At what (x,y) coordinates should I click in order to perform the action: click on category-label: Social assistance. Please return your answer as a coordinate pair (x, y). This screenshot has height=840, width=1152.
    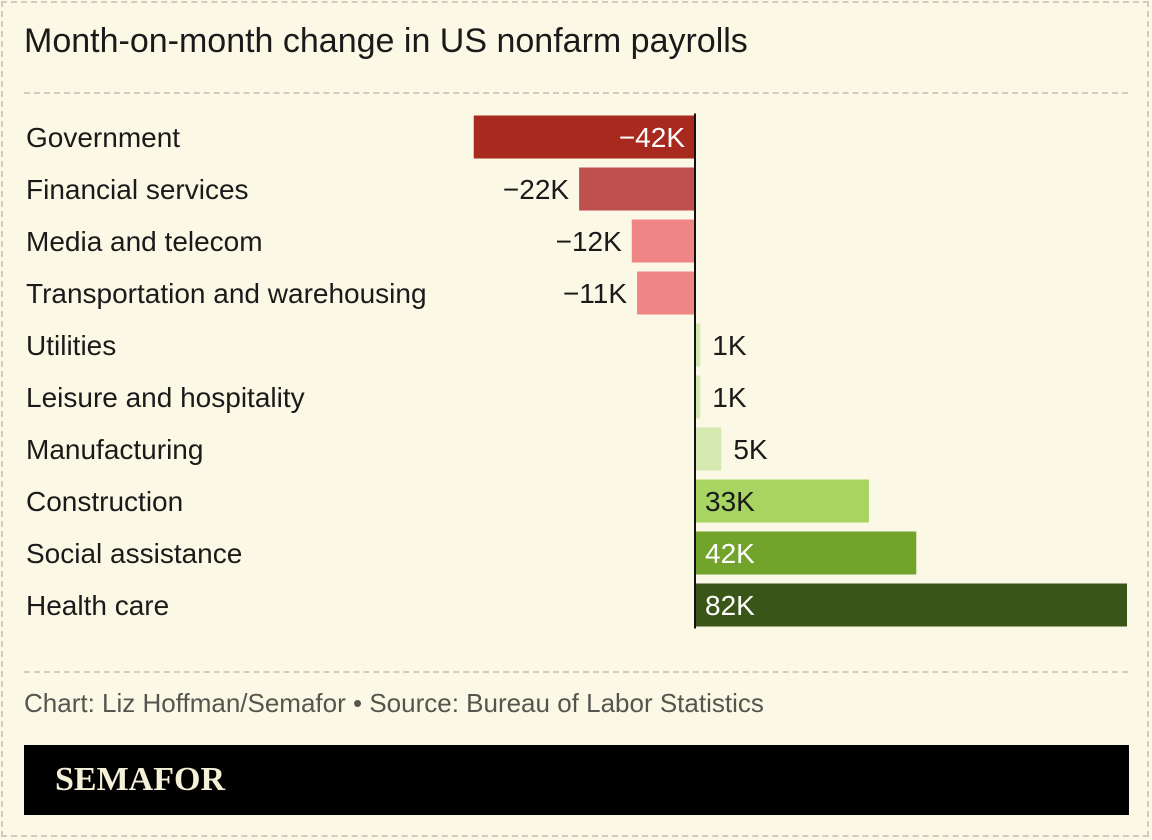
    Looking at the image, I should click on (134, 553).